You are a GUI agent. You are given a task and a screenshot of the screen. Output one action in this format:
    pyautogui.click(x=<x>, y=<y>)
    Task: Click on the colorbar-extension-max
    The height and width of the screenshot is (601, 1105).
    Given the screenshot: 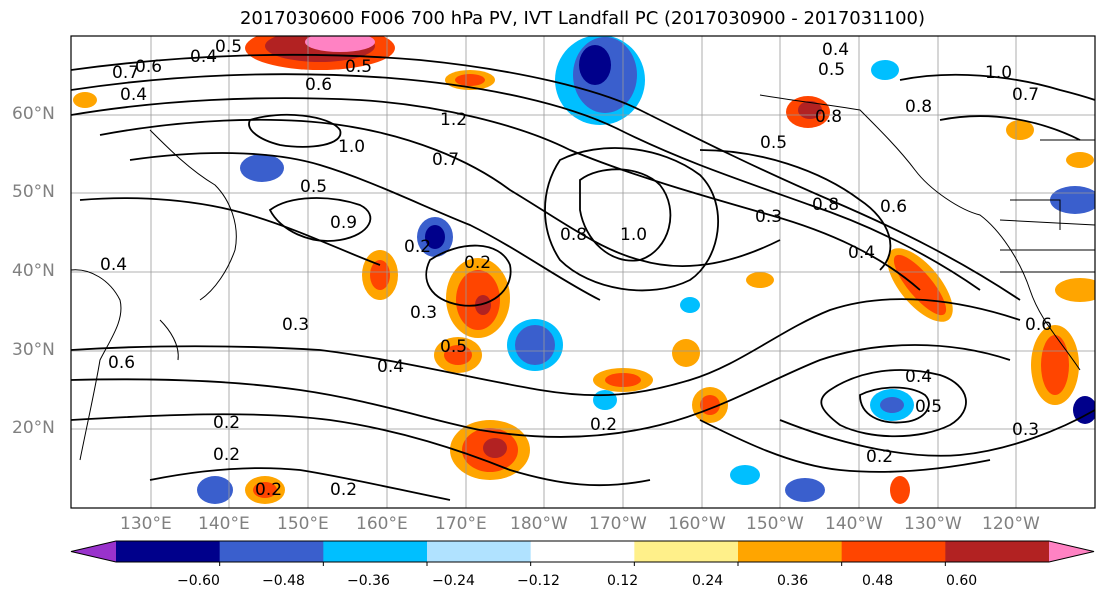 What is the action you would take?
    pyautogui.click(x=1071, y=551)
    